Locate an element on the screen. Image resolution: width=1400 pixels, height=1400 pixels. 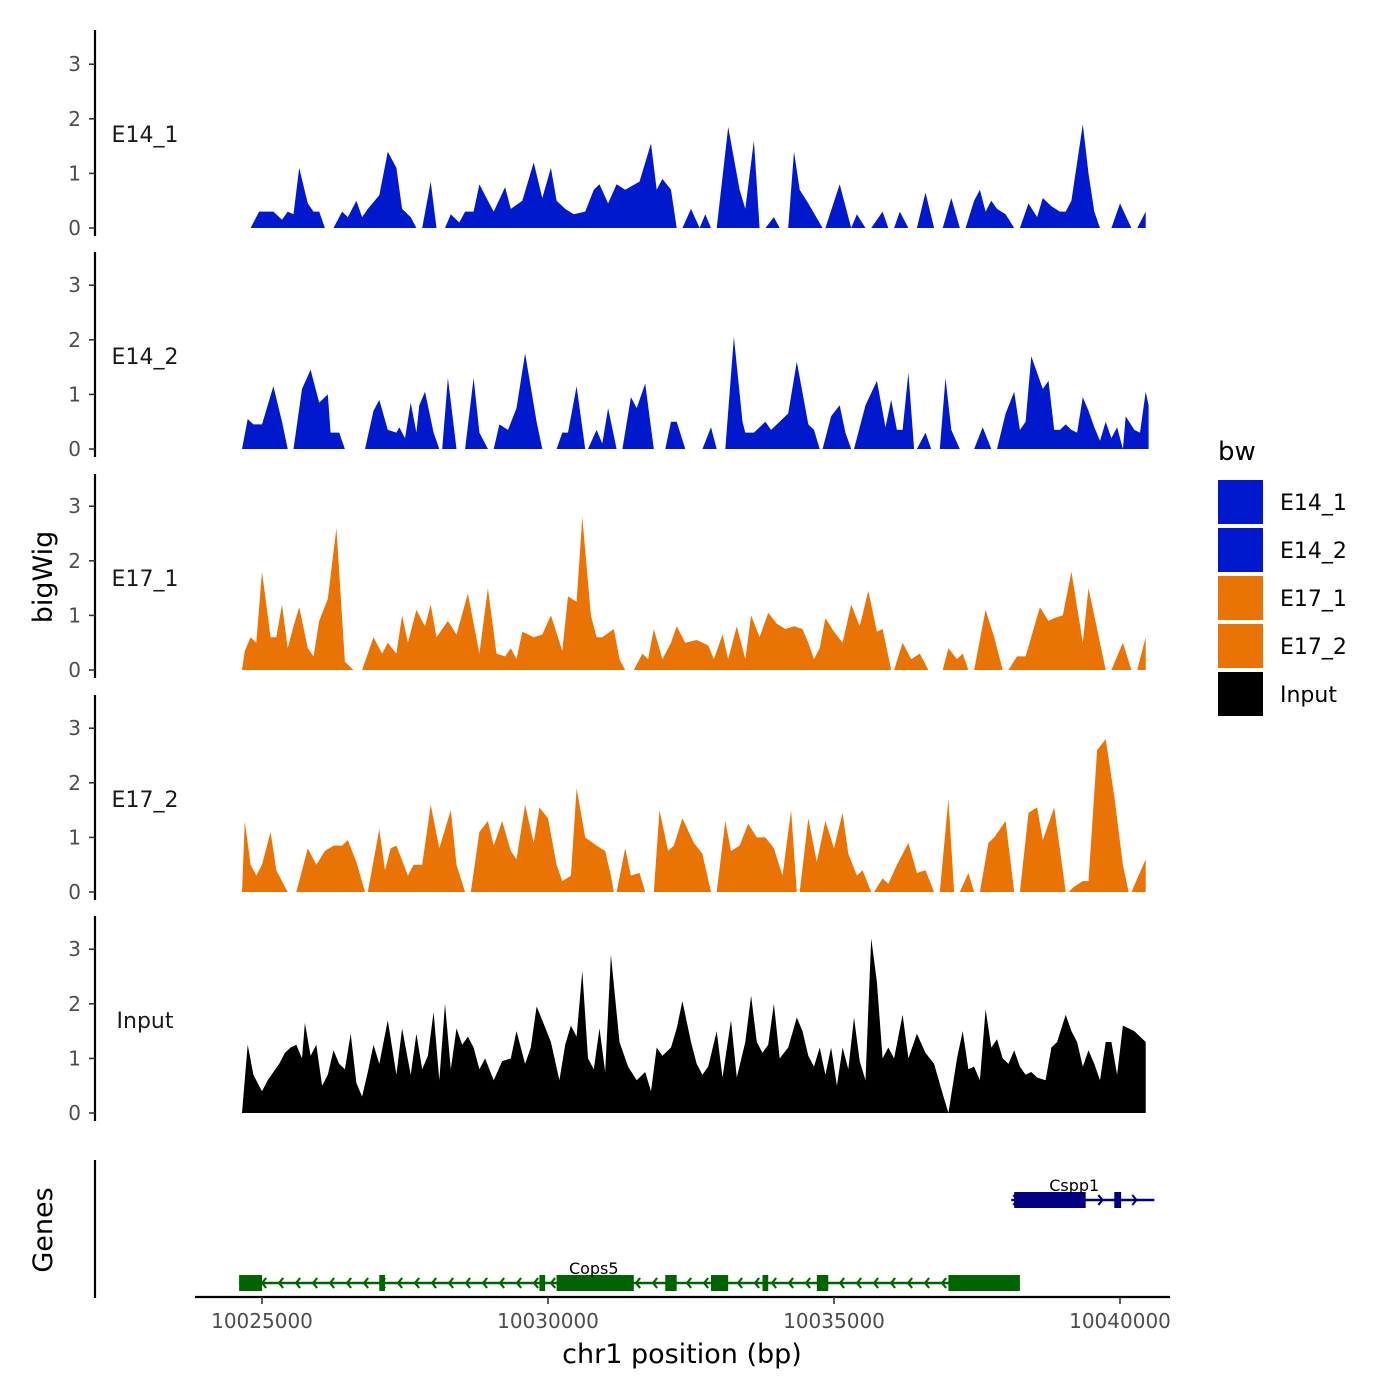
x-tick-label: 10035000 is located at coordinates (834, 1321).